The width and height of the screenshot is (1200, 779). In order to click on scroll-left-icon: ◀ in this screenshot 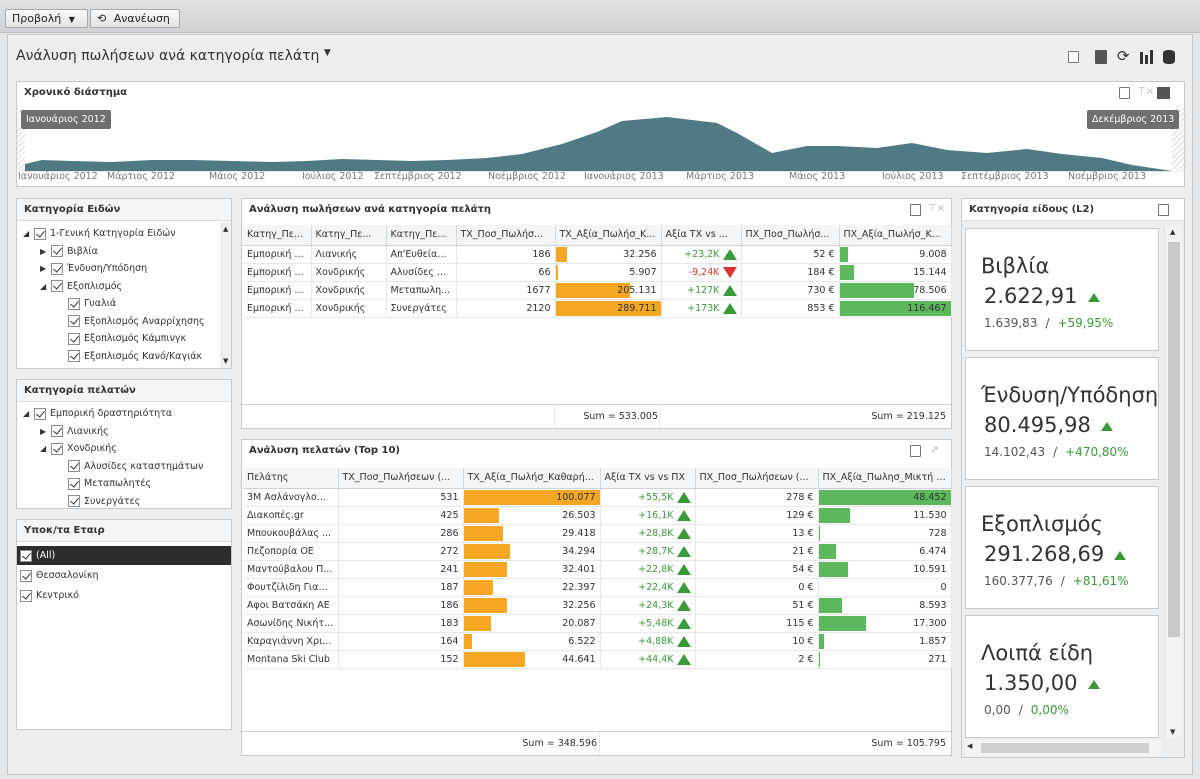, I will do `click(970, 746)`.